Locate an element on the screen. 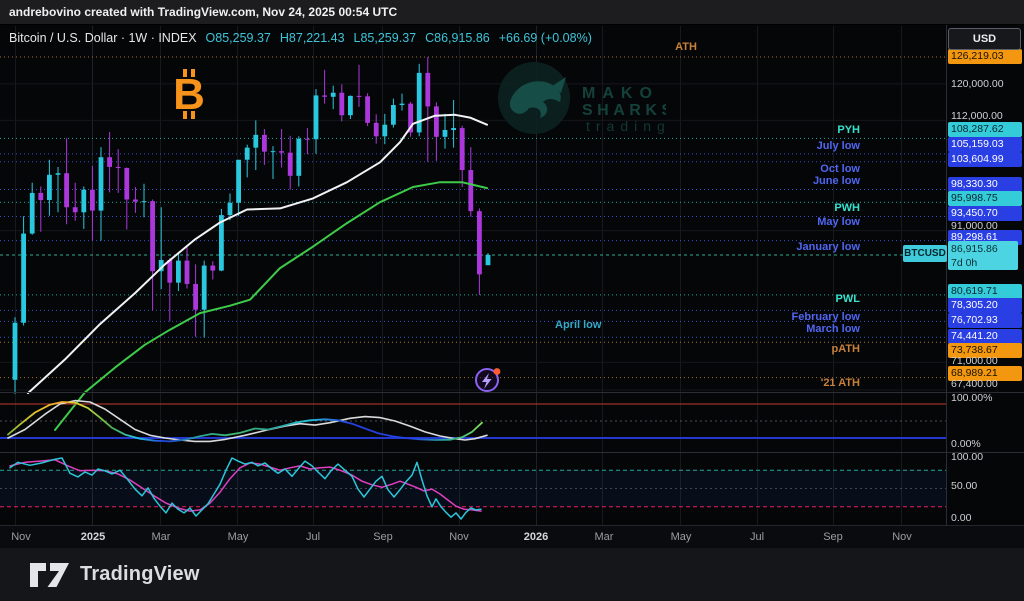 This screenshot has width=1024, height=601. price-scale-label: 50.00 is located at coordinates (964, 486).